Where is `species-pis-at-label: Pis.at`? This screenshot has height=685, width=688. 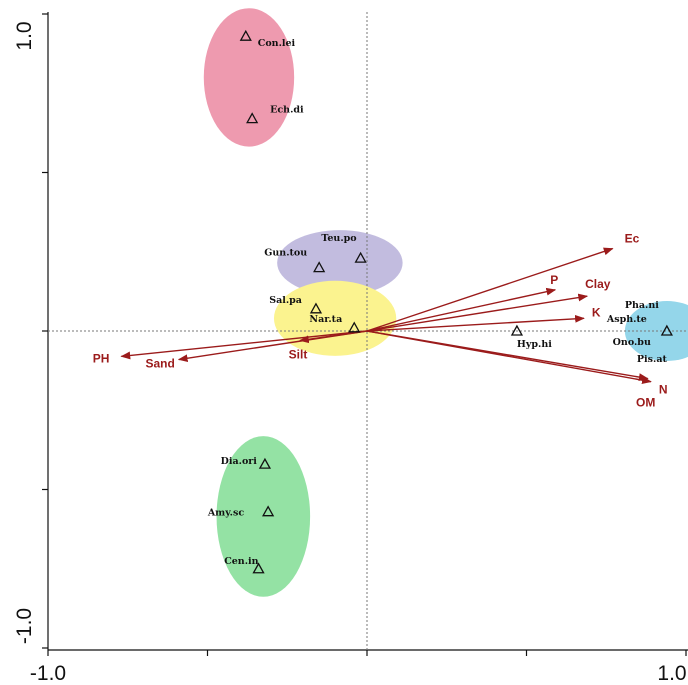
species-pis-at-label: Pis.at is located at coordinates (652, 359).